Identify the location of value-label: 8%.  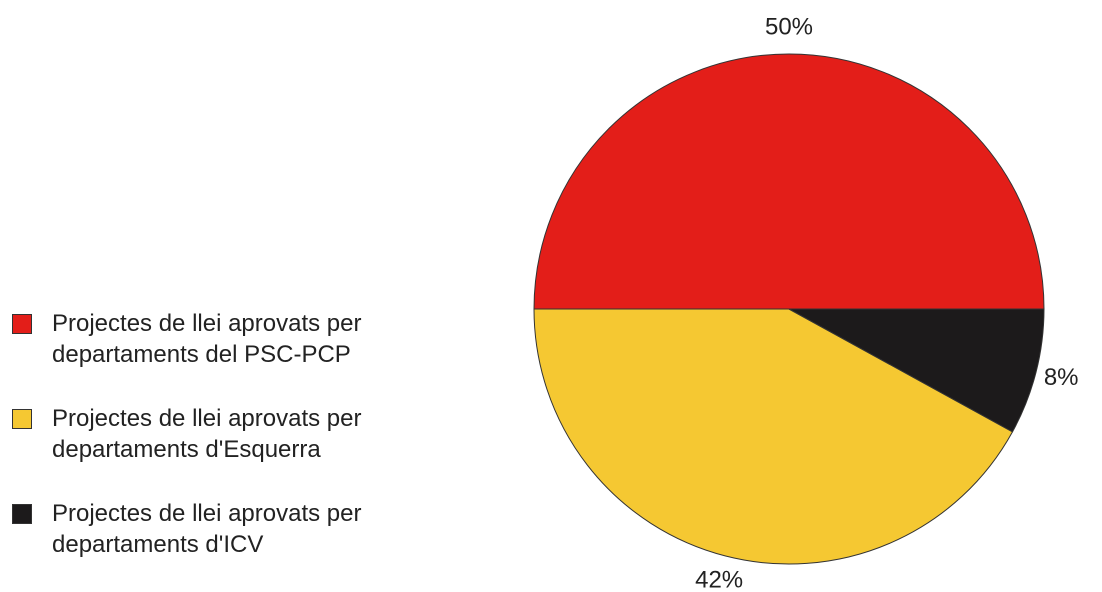
(1061, 377).